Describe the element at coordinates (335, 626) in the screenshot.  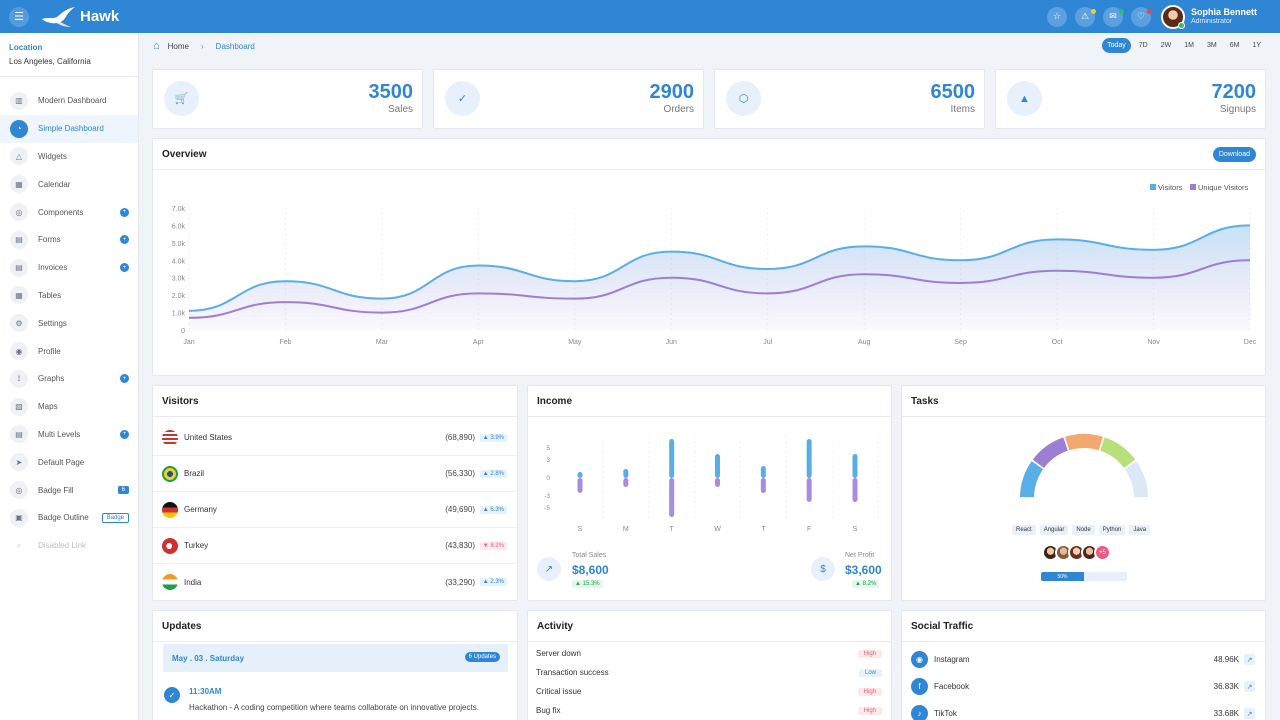
I see `updates-header: Updates` at that location.